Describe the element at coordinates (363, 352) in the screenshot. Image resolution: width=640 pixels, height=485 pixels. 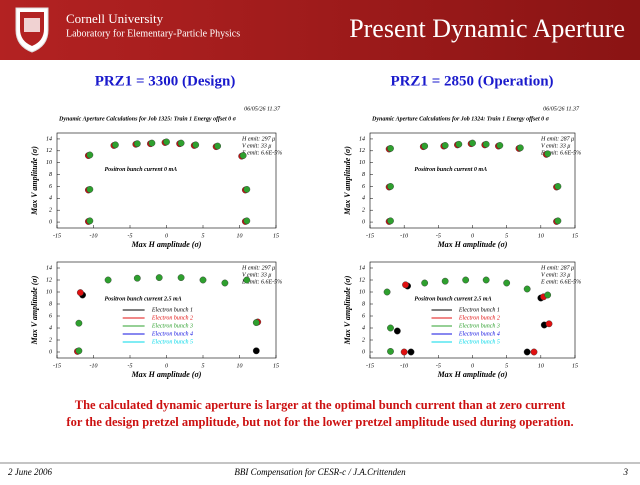
I see `y-tick-label: 0` at that location.